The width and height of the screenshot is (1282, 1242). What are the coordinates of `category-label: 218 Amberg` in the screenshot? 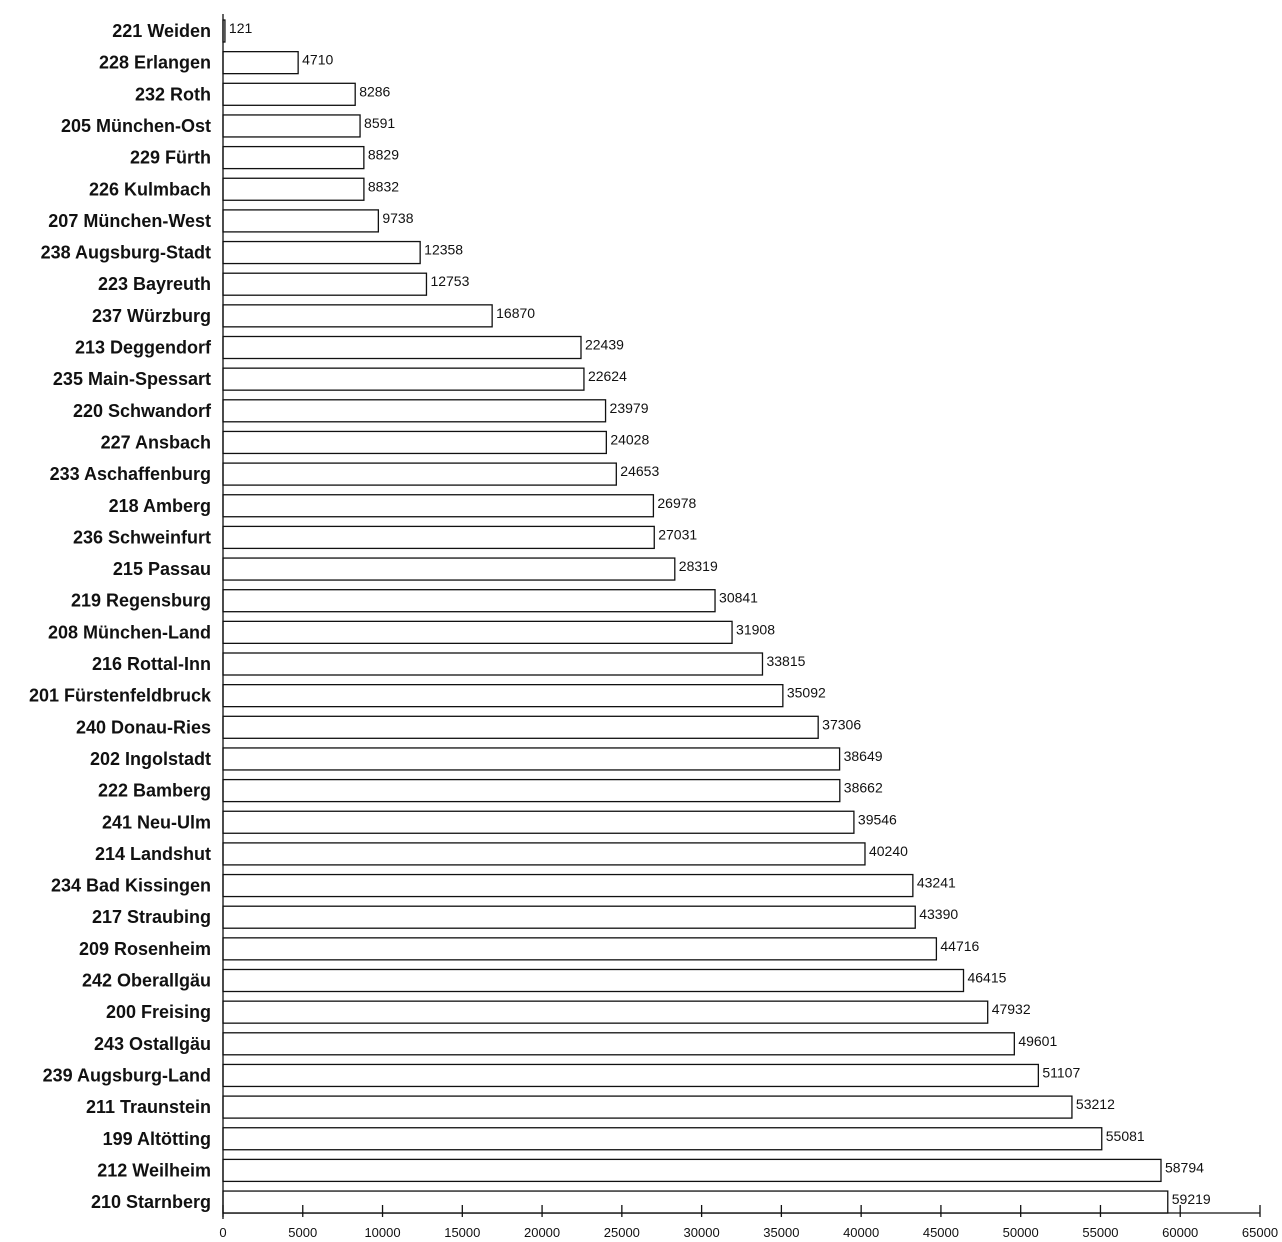 It's located at (160, 506).